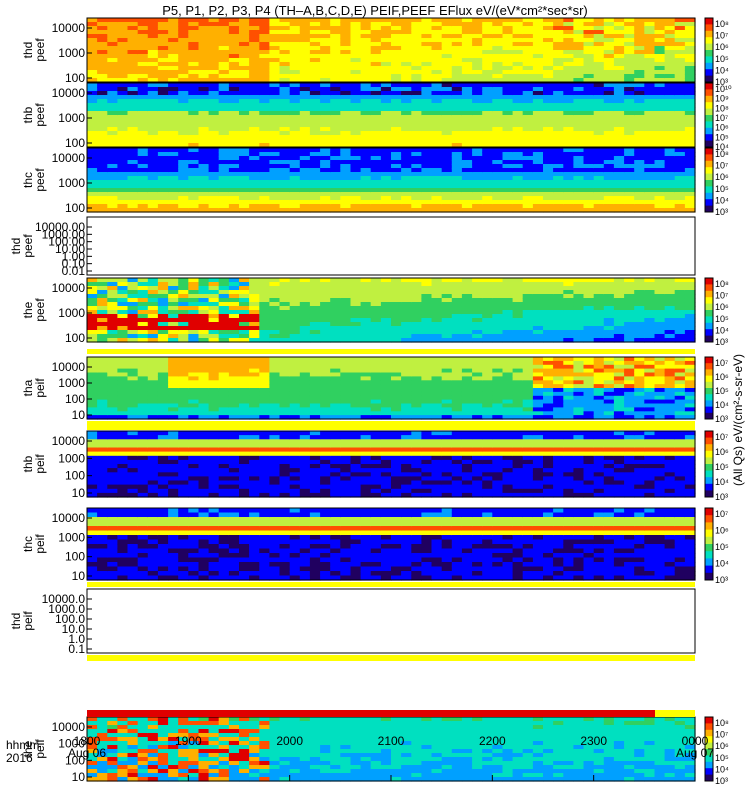 The height and width of the screenshot is (800, 750). Describe the element at coordinates (64, 234) in the screenshot. I see `y-tick-label: 1000.00` at that location.